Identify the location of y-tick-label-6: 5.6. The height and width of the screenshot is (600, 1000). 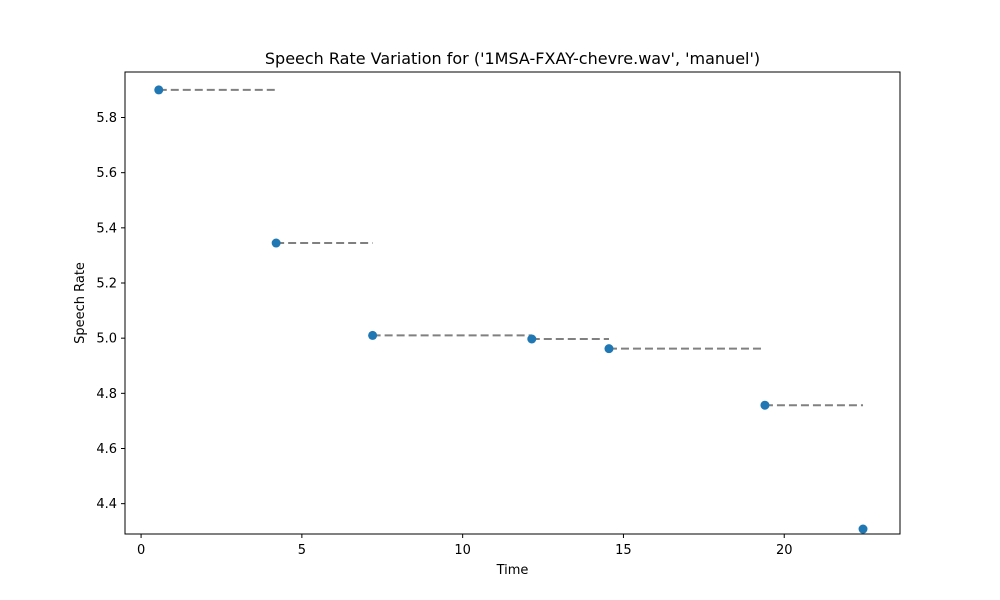
(106, 173).